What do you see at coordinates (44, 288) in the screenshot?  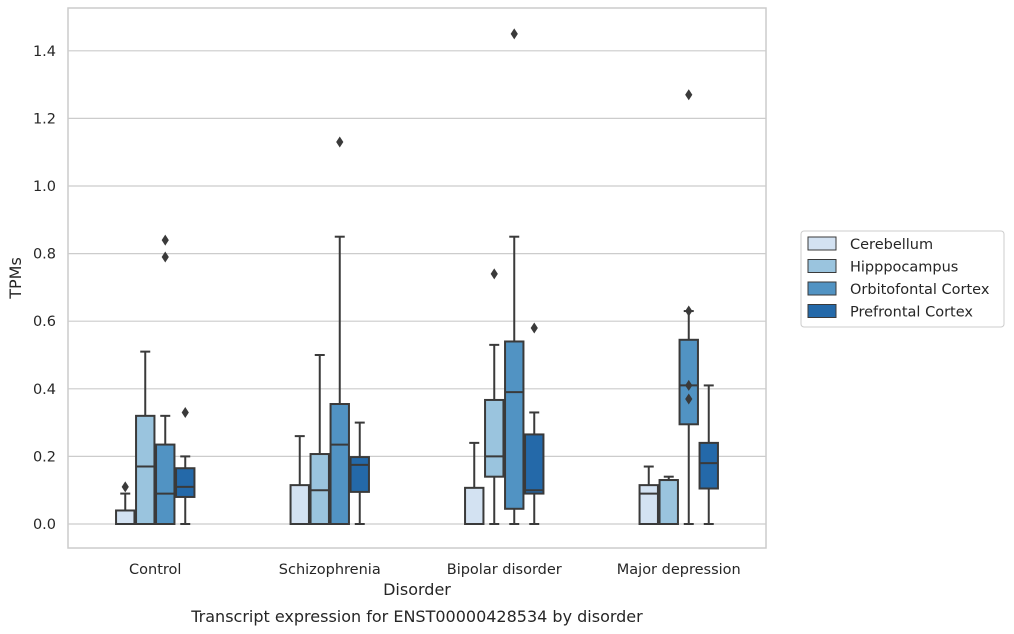 I see `y-tick-labels: 0.0 0.2 0.4 0.6 0.8 1.0 1.2 1.4` at bounding box center [44, 288].